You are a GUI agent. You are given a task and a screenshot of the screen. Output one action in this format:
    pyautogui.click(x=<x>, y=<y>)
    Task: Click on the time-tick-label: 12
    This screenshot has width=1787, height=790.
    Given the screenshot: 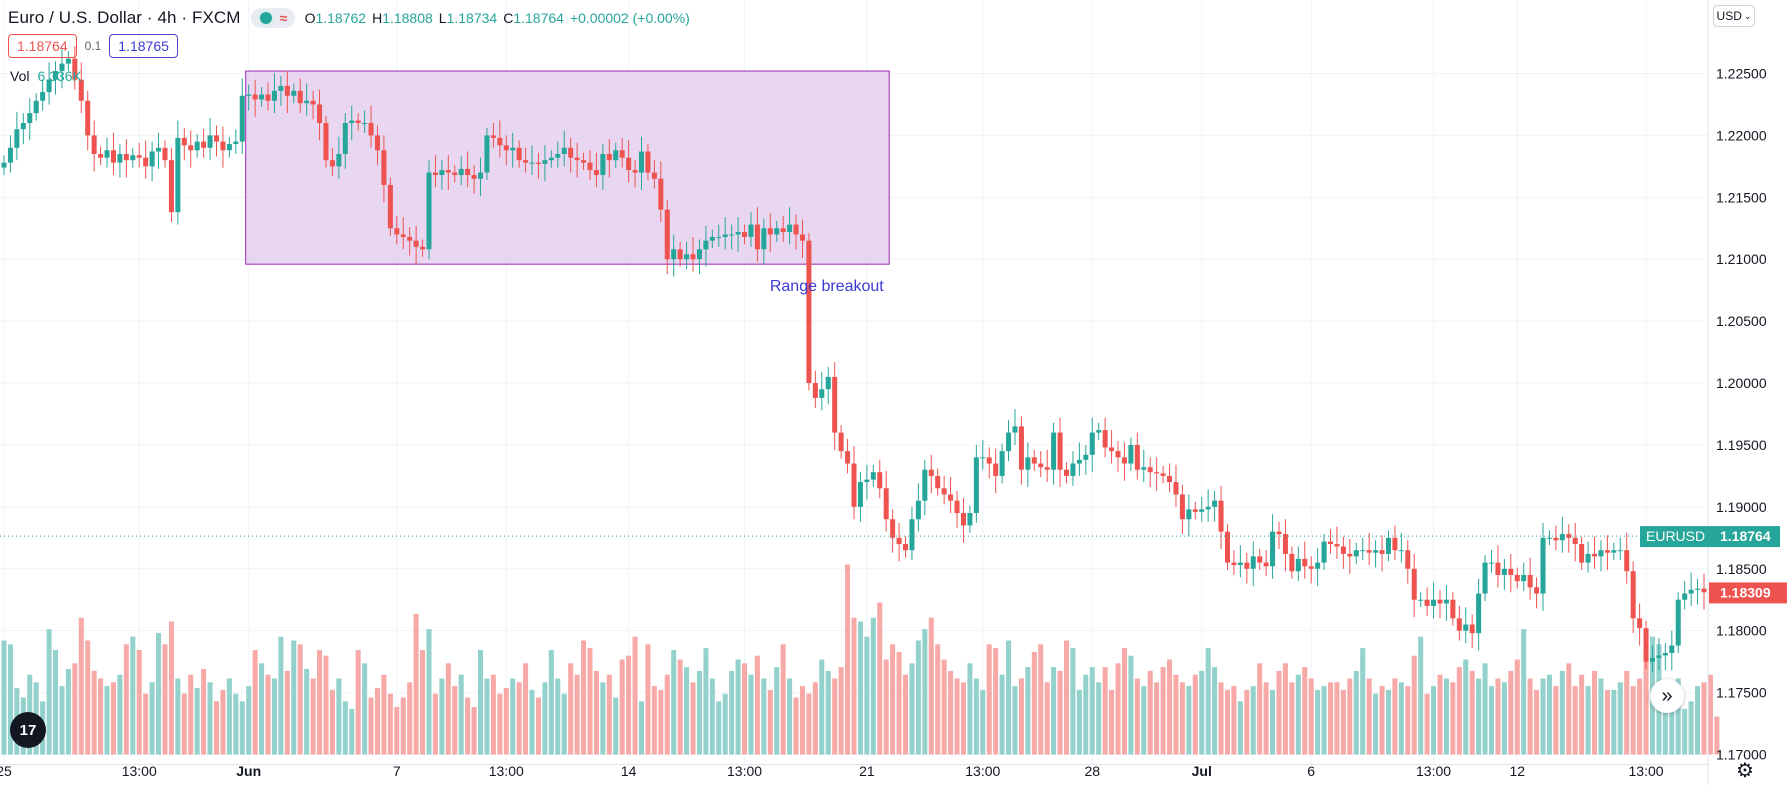 What is the action you would take?
    pyautogui.click(x=1517, y=771)
    